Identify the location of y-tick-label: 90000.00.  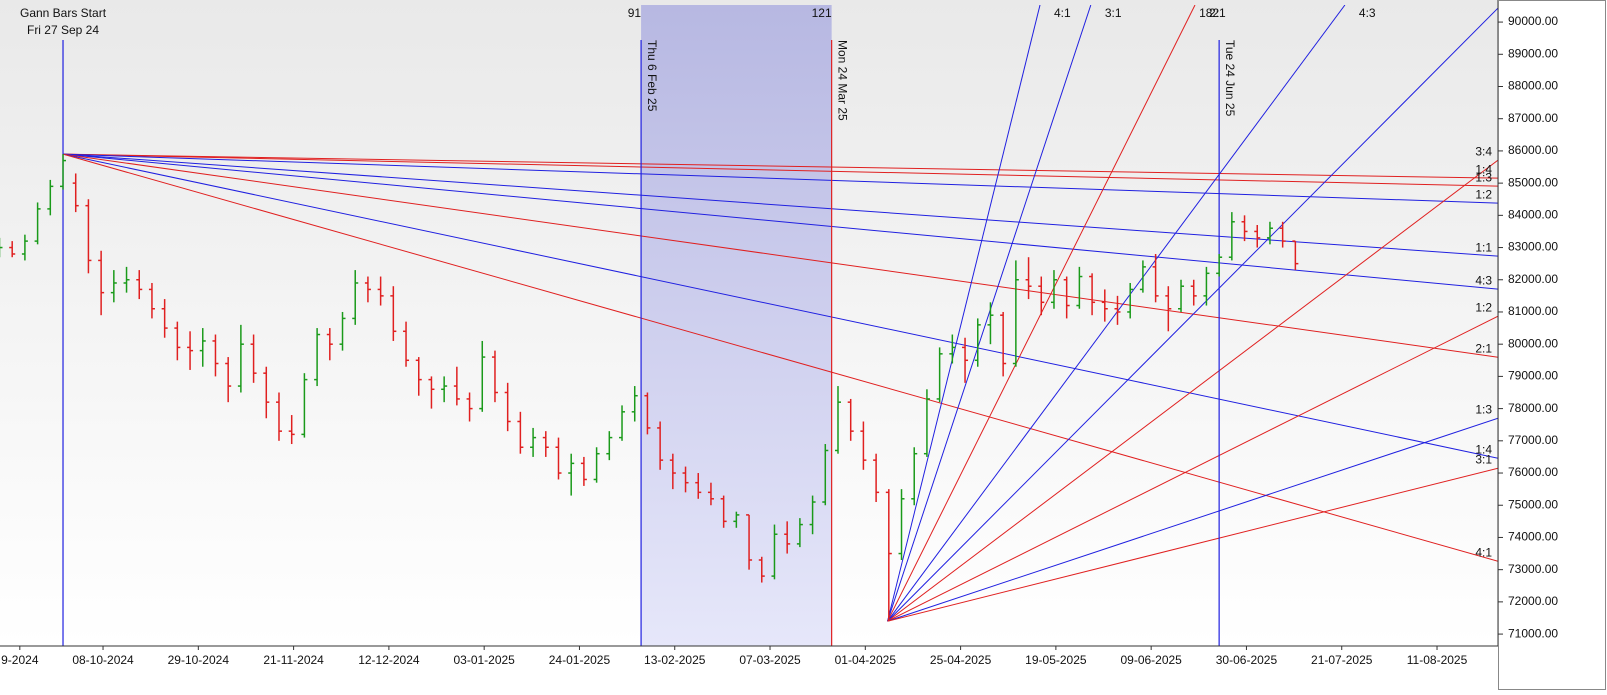
(1533, 21).